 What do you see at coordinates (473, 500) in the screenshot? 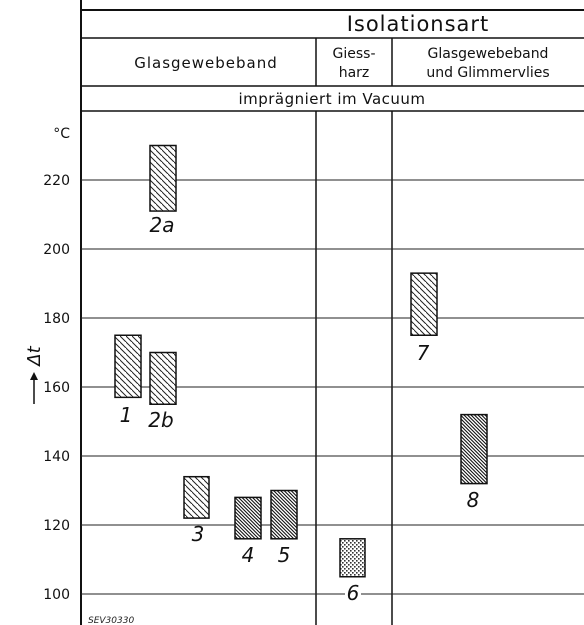
I see `bar-label-8: 8` at bounding box center [473, 500].